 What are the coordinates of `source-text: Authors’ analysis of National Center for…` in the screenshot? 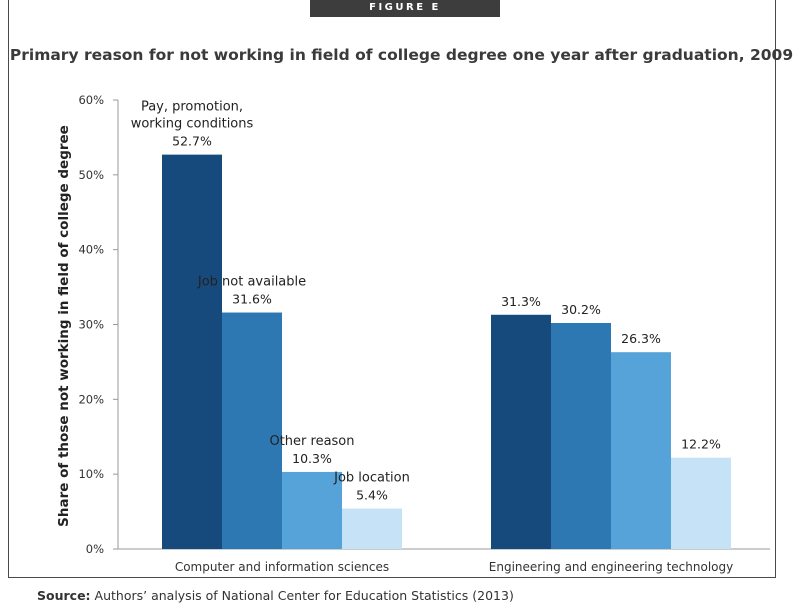 It's located at (304, 595).